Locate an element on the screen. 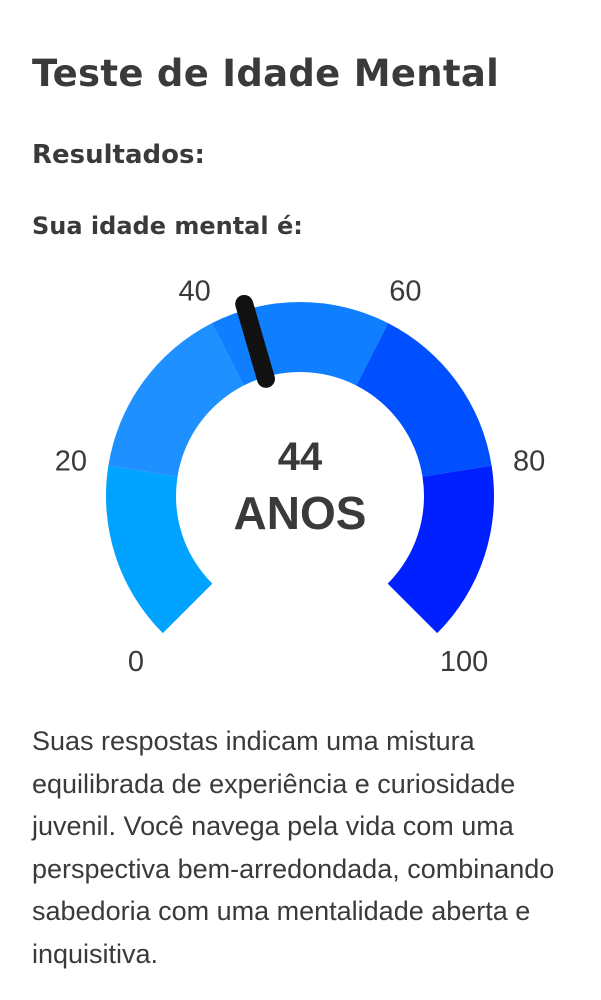 This screenshot has height=1000, width=601. gauge-tick-label: 0 is located at coordinates (136, 662).